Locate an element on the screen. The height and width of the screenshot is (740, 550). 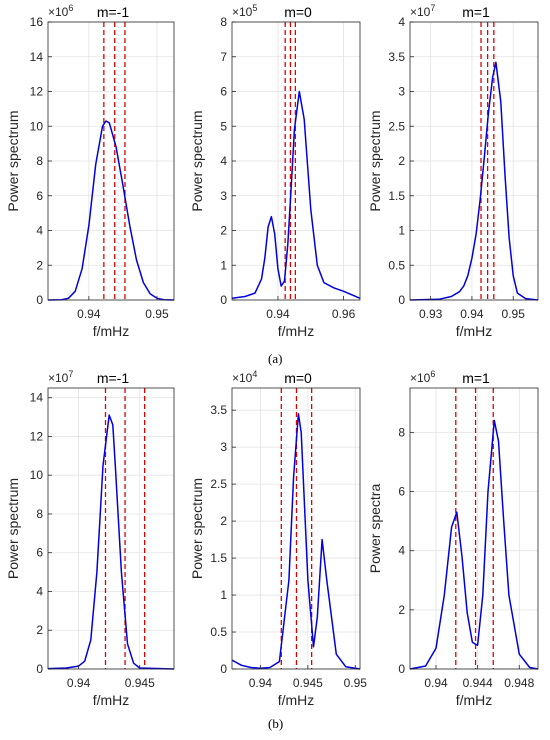
exponent-power: 5 is located at coordinates (254, 8).